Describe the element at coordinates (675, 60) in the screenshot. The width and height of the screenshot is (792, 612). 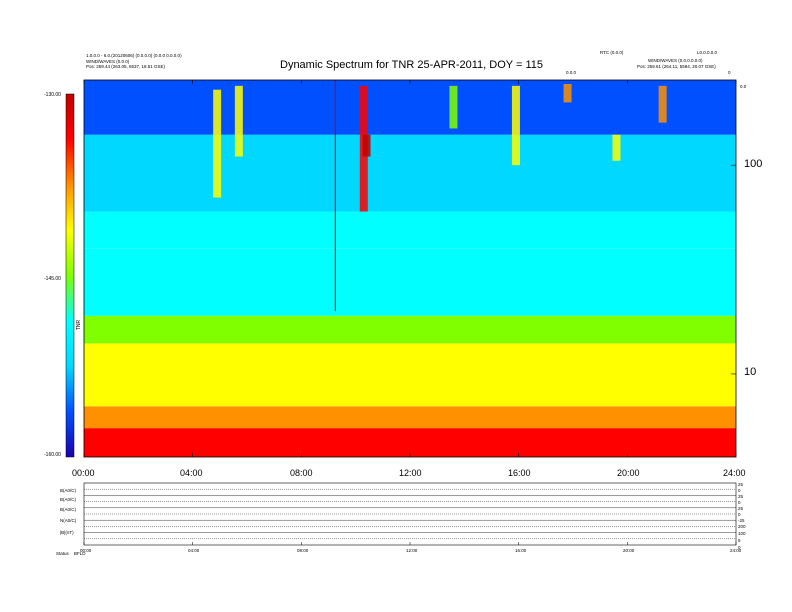
I see `header-info-right-2: WIND/WAVES (0.0.0.0.0.0)` at that location.